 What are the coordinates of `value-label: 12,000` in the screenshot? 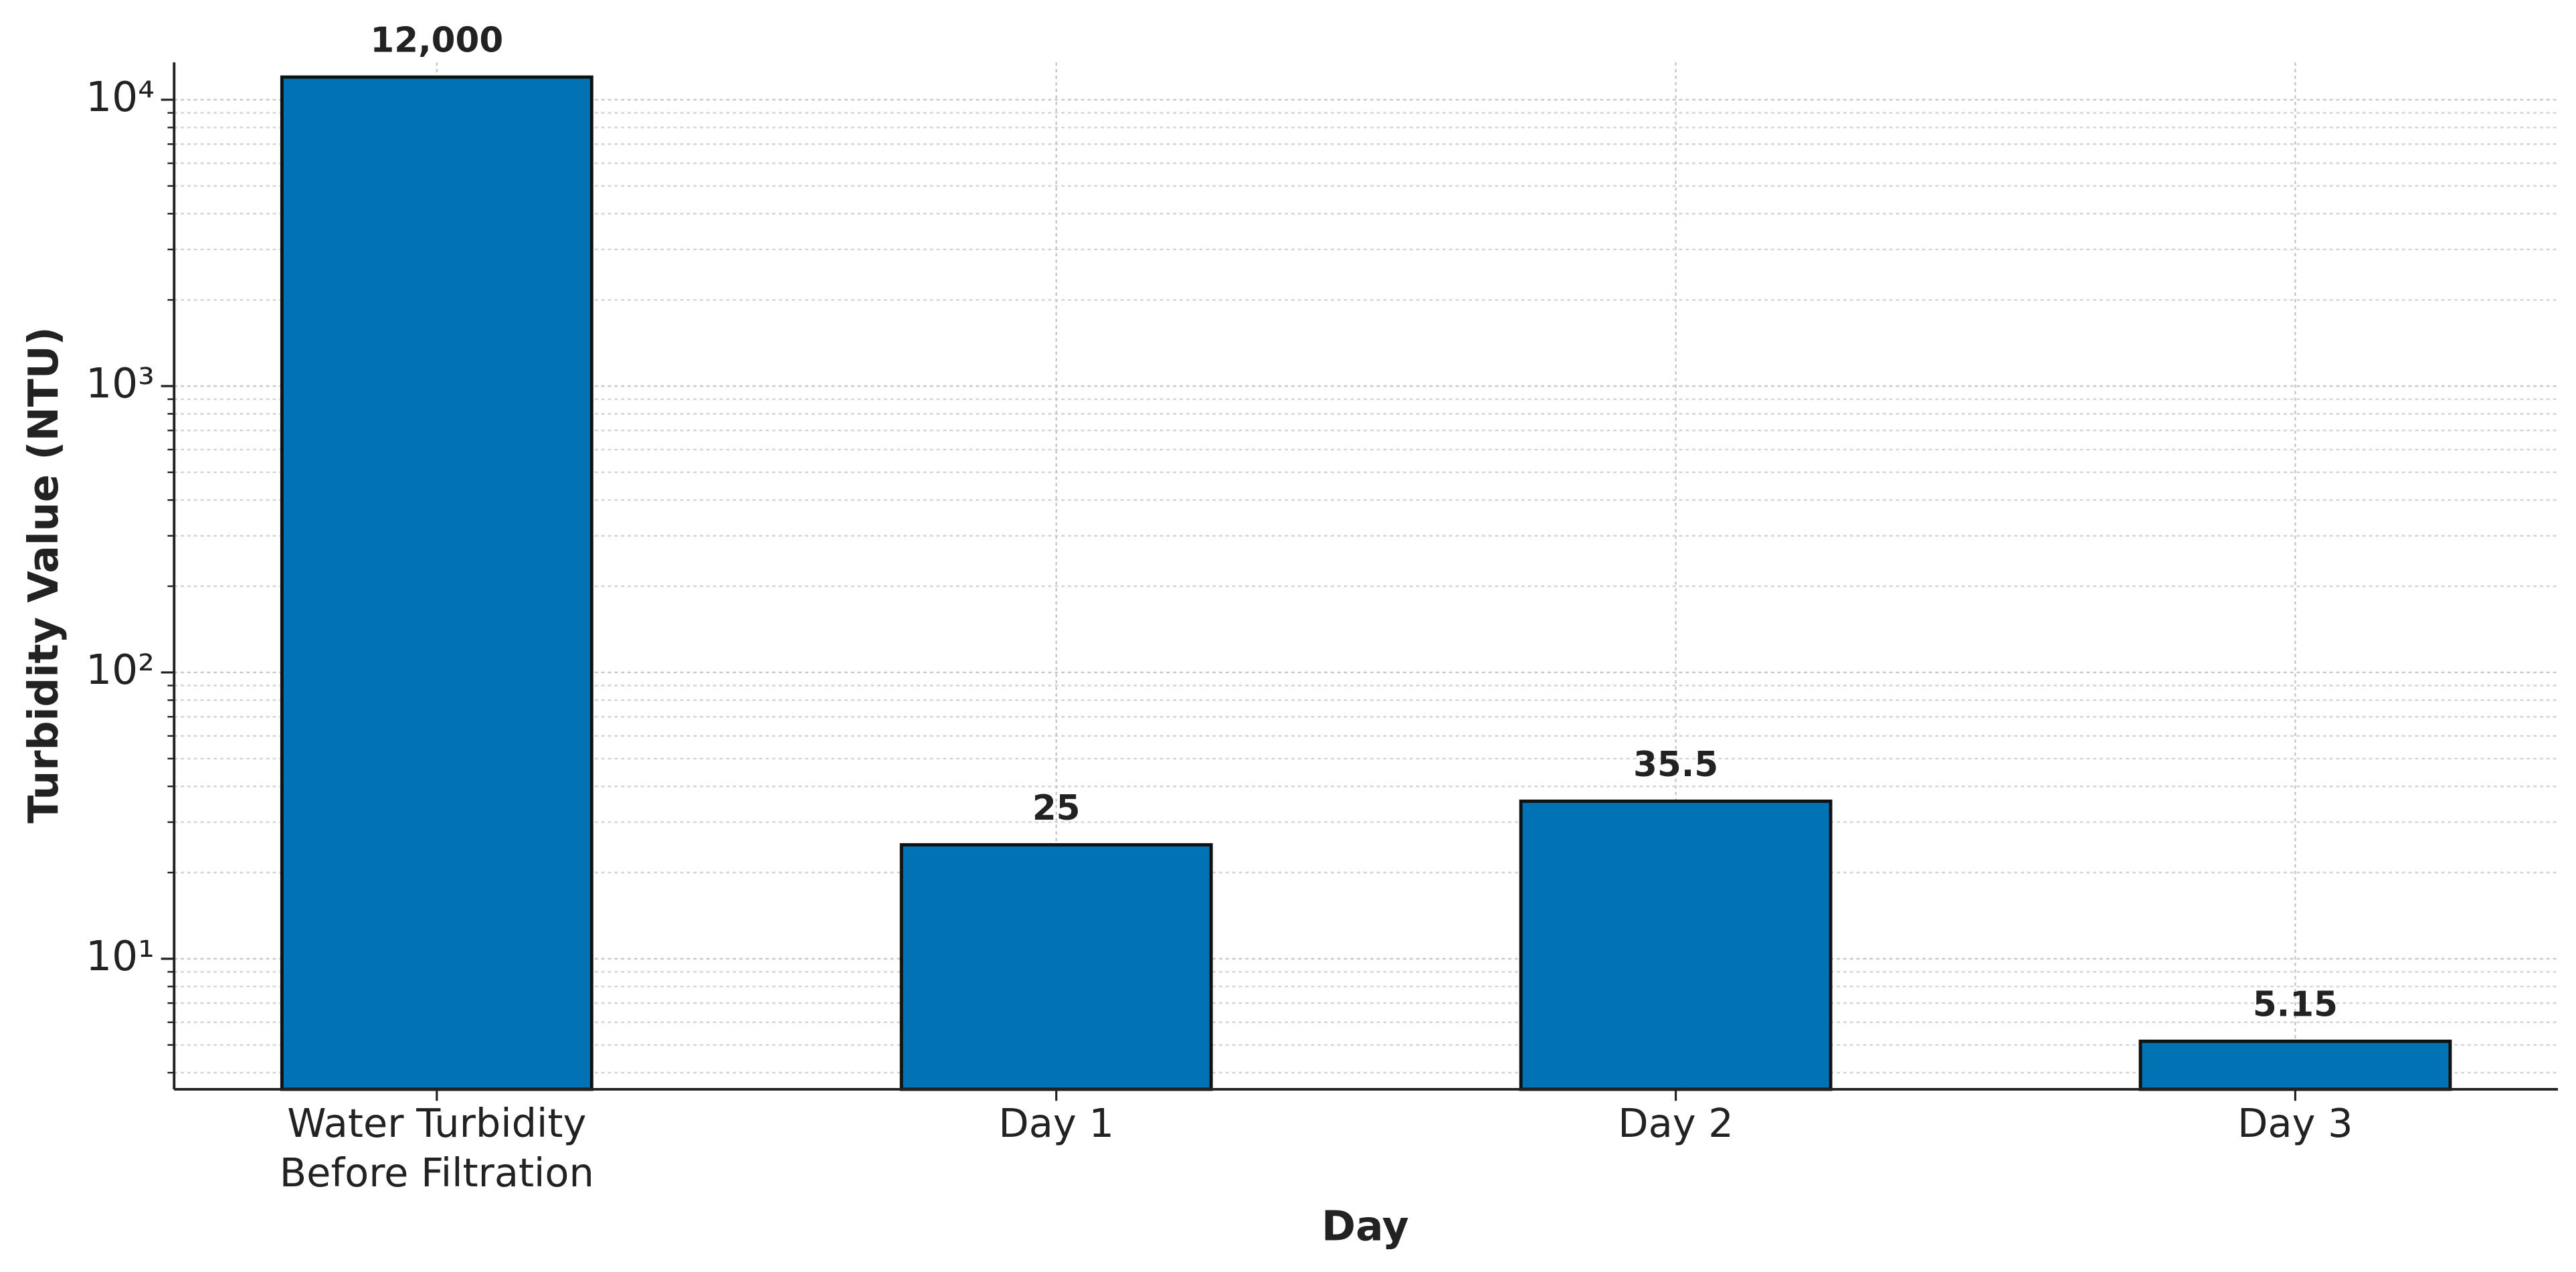 It's located at (436, 41).